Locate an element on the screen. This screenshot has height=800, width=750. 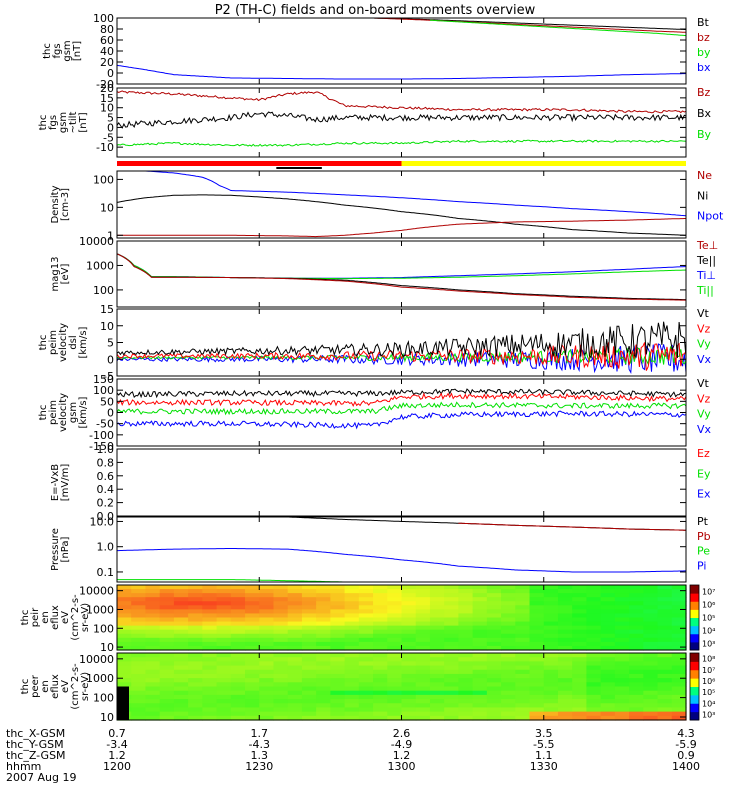
x-axis-row-label: hhmm is located at coordinates (23, 766).